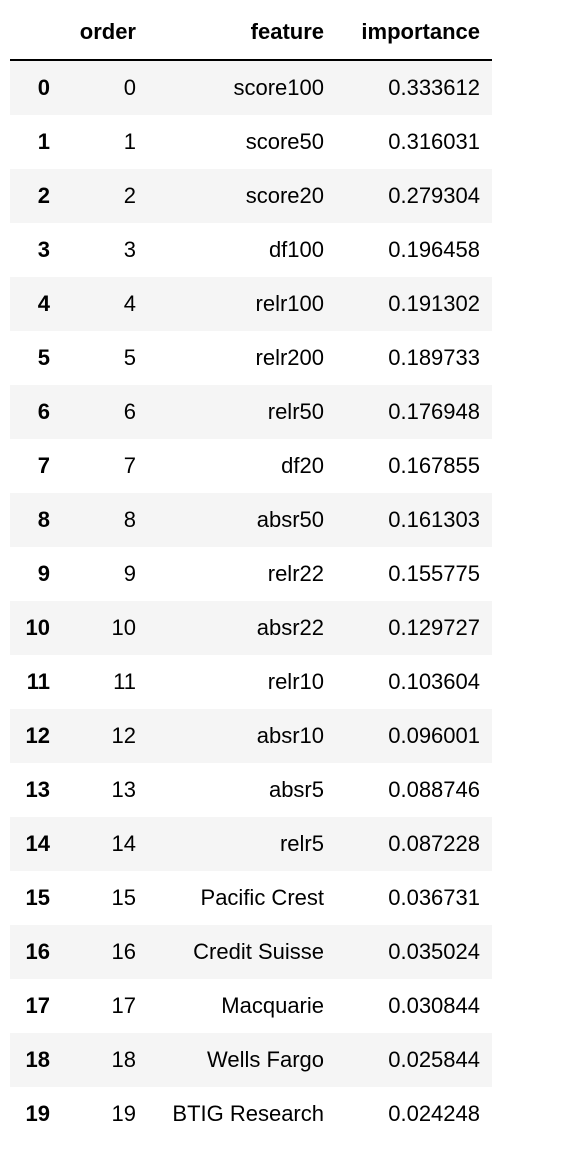 Image resolution: width=578 pixels, height=1152 pixels. What do you see at coordinates (129, 141) in the screenshot?
I see `cell-order: 1` at bounding box center [129, 141].